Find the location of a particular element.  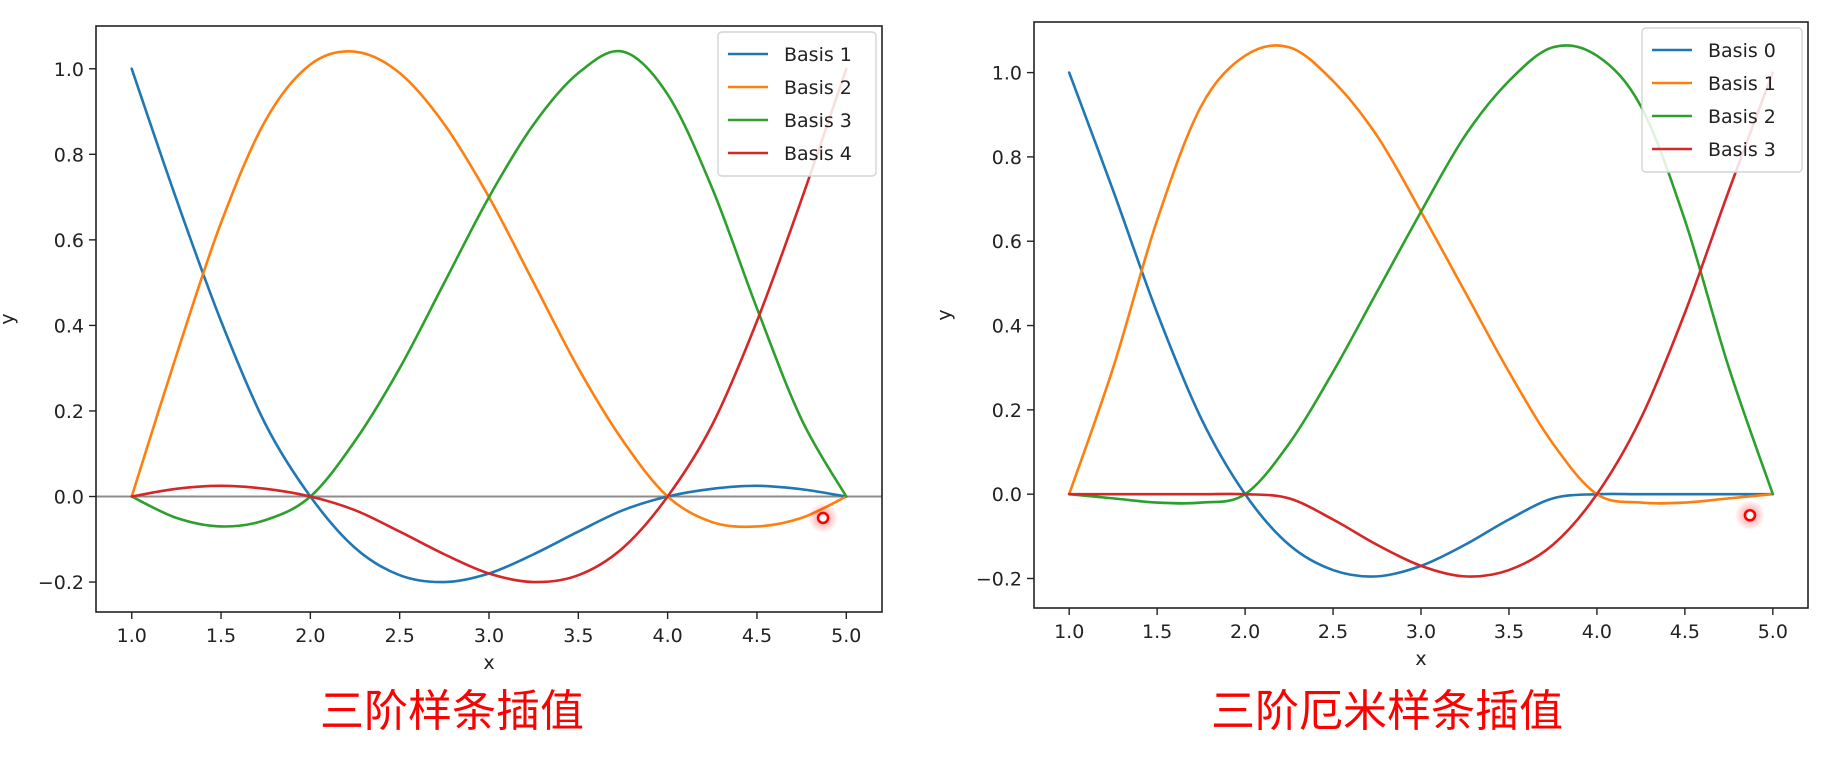

legend-label: Basis 4 is located at coordinates (818, 154).